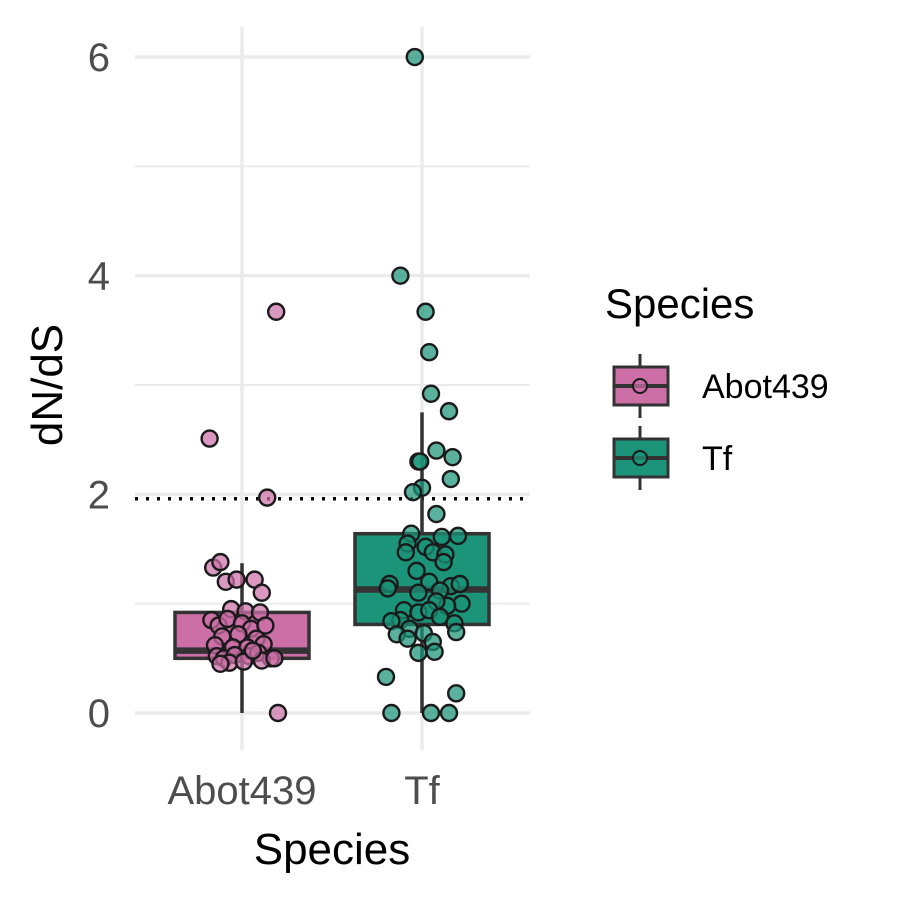 The width and height of the screenshot is (900, 900). What do you see at coordinates (99, 386) in the screenshot?
I see `y-axis-ticks: 0 2 4 6` at bounding box center [99, 386].